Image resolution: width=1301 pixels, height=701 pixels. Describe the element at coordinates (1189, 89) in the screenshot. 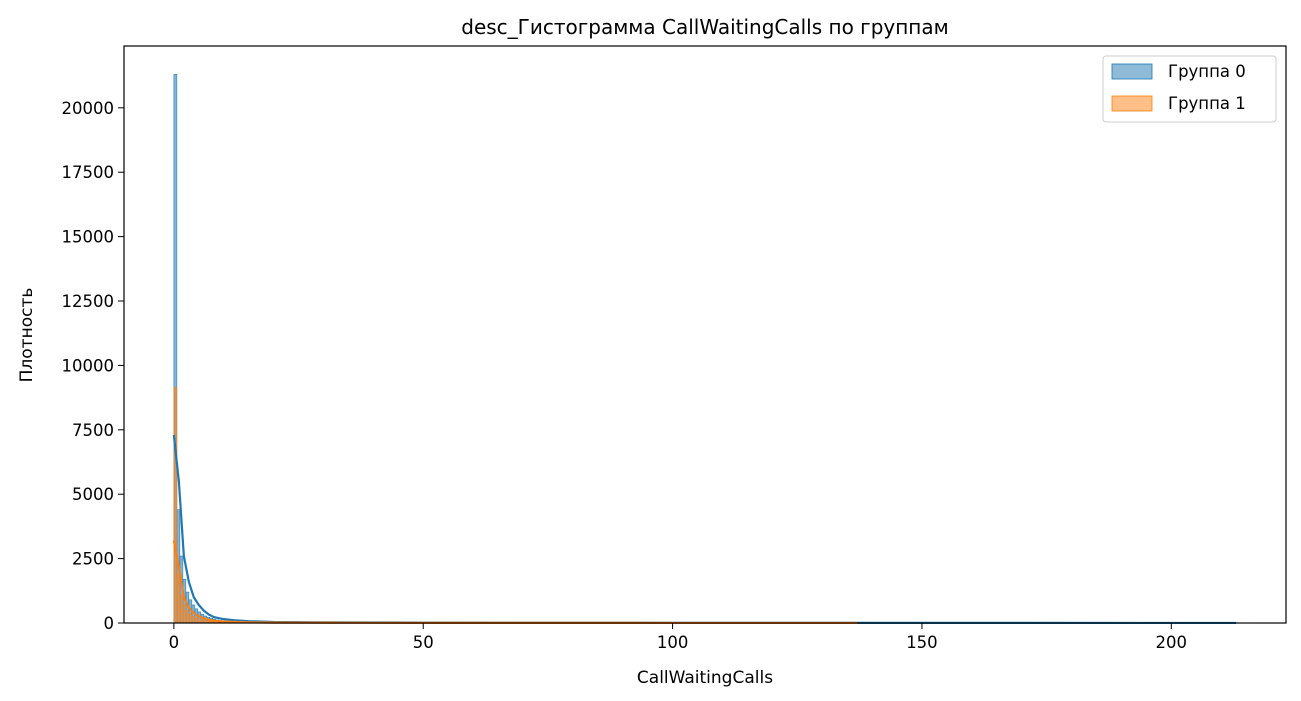

I see `legend: Группа 0 Группа 1` at that location.